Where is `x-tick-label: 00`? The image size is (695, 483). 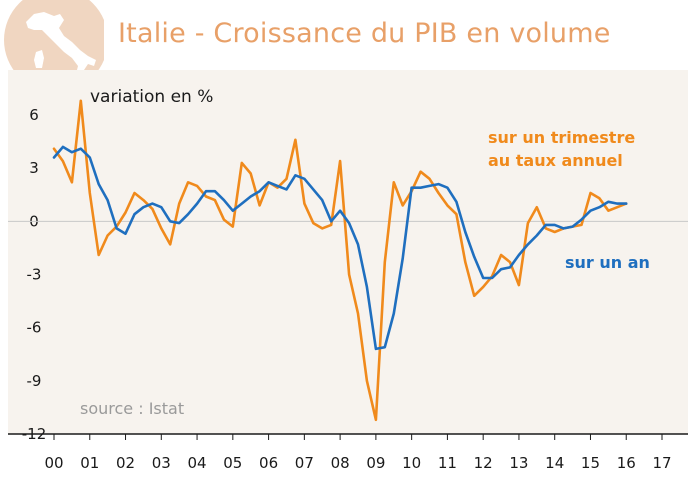 x-tick-label: 00 is located at coordinates (53, 463).